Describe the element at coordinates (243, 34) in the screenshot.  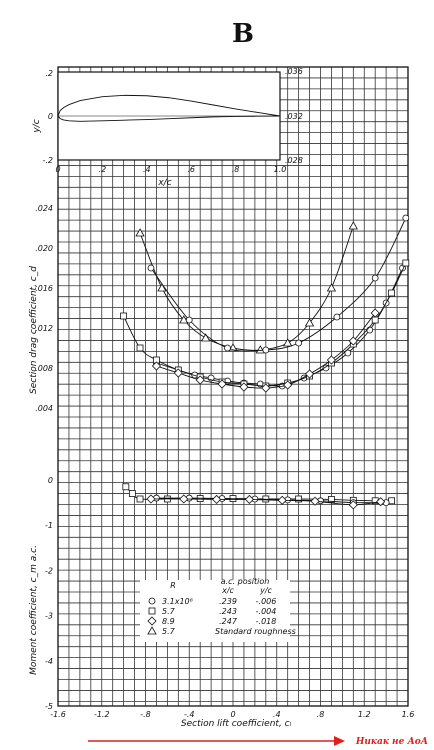
I see `panel-label: B` at that location.